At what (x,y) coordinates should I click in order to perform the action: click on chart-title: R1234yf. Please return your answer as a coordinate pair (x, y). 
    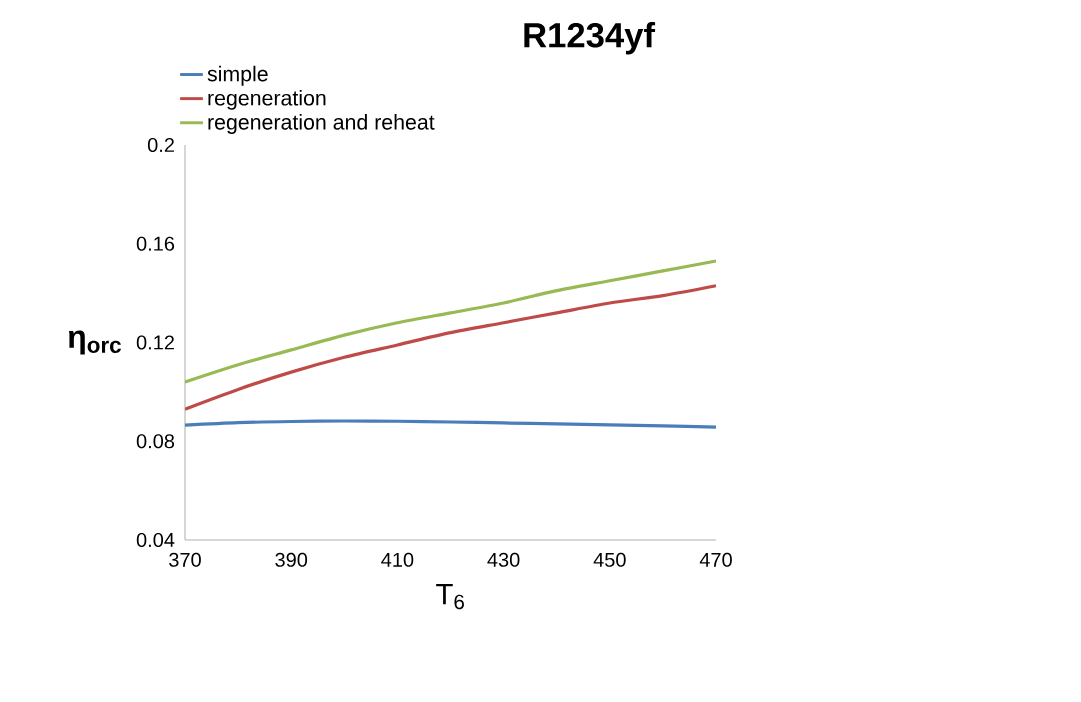
    Looking at the image, I should click on (590, 38).